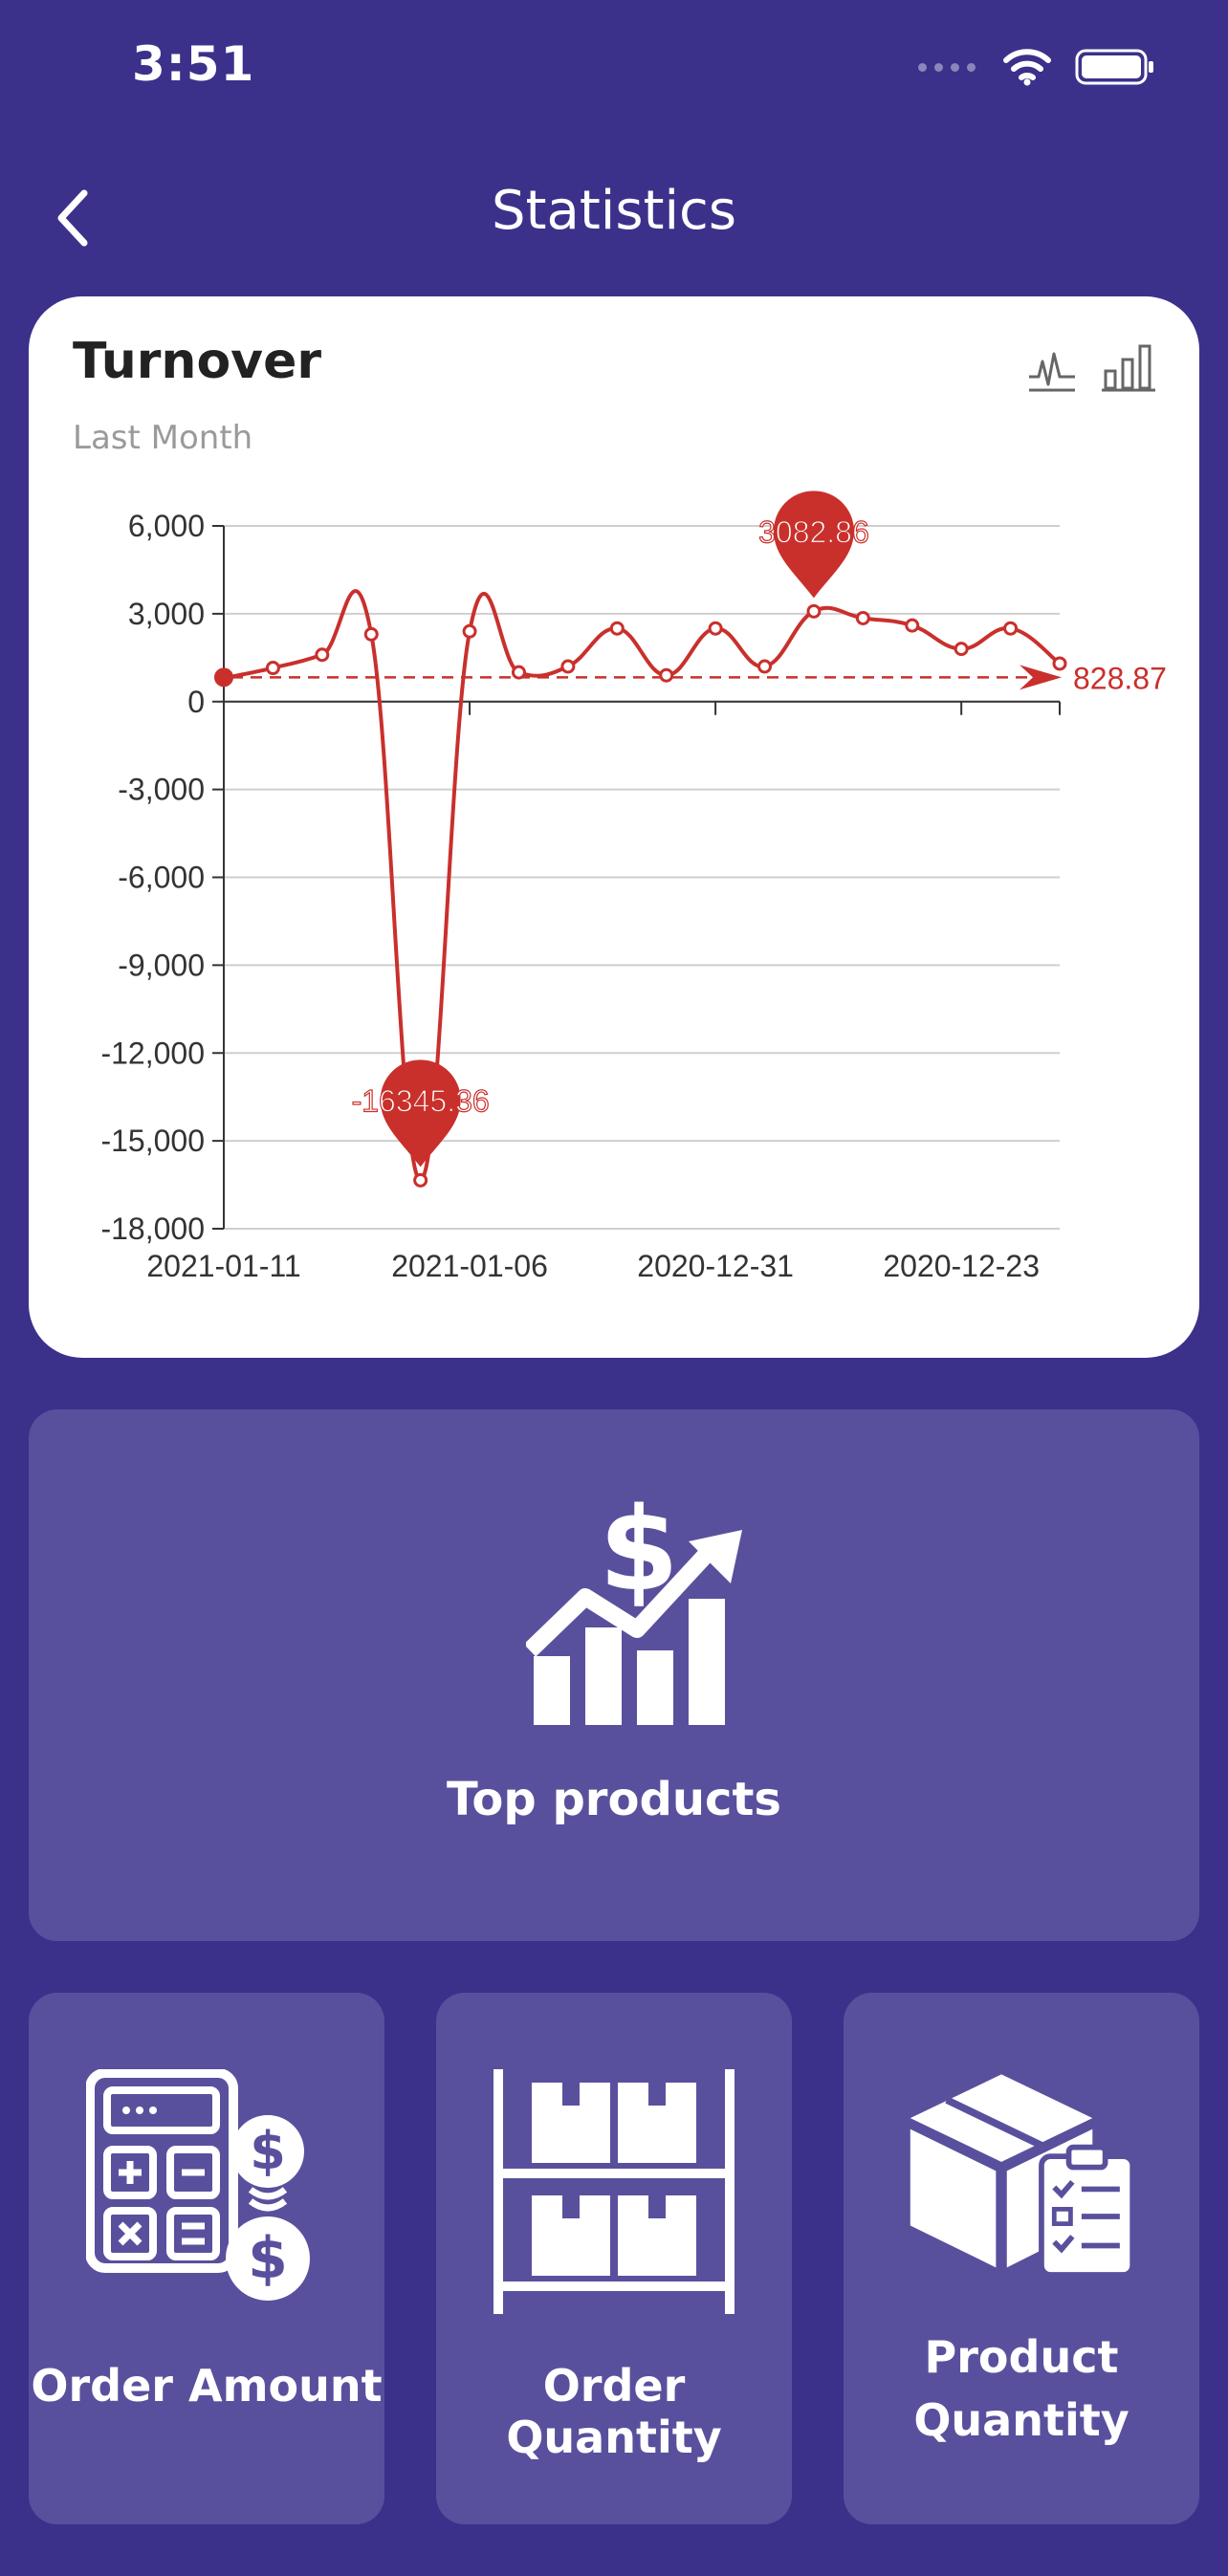  I want to click on y-tick-label: -12,000, so click(152, 1053).